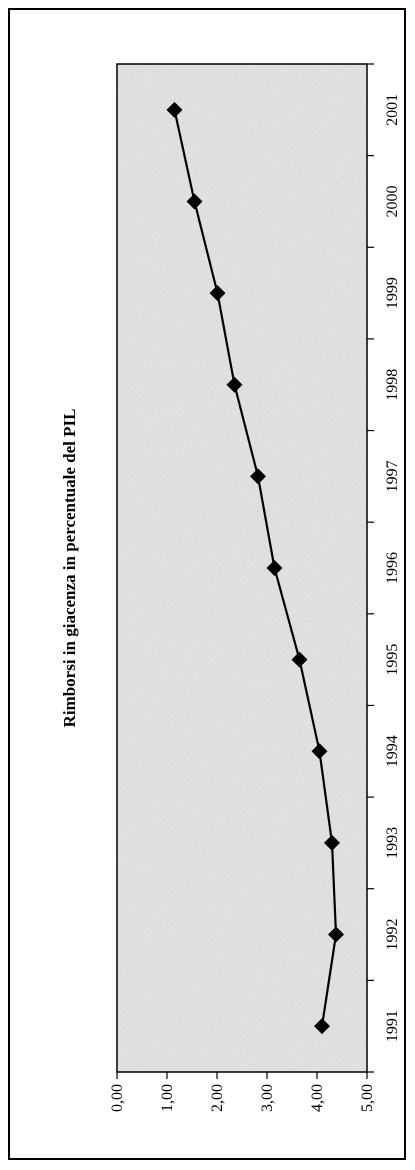 This screenshot has height=1170, width=415. What do you see at coordinates (392, 293) in the screenshot?
I see `year-tick-label: 1999` at bounding box center [392, 293].